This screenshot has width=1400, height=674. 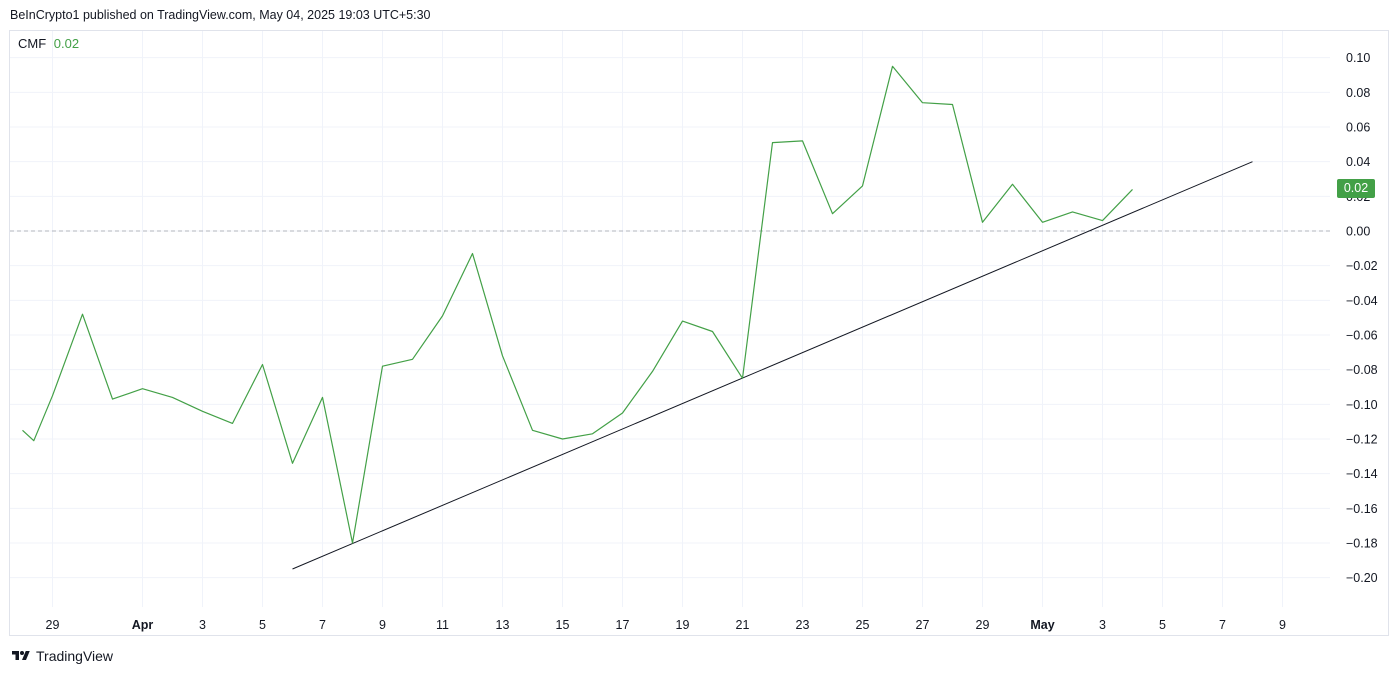 I want to click on y-axis-tick-label: 0.08, so click(x=1358, y=93).